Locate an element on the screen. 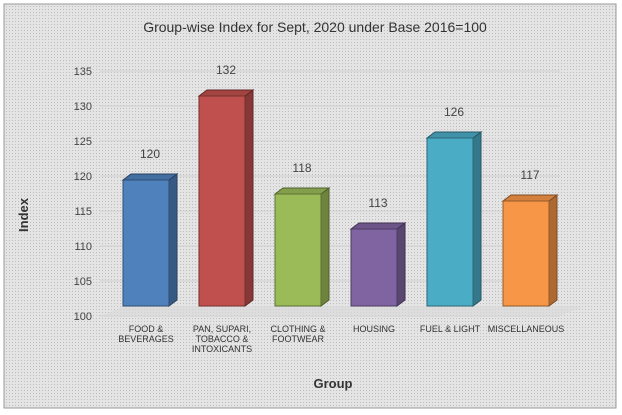 The image size is (622, 415). y-tick-label: 120 is located at coordinates (83, 177).